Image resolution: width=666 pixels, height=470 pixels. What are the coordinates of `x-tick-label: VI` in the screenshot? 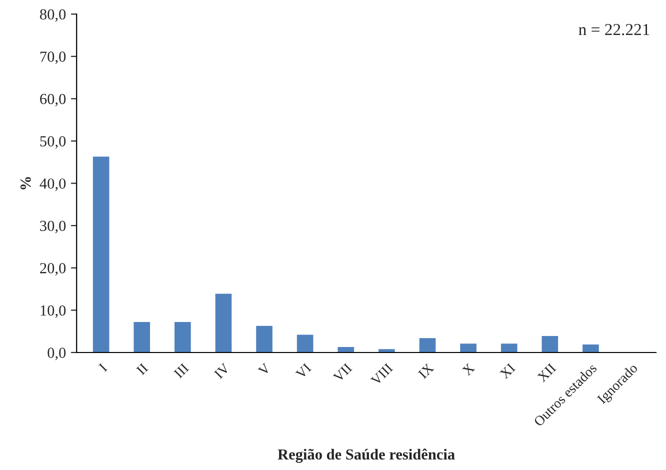 It's located at (303, 371).